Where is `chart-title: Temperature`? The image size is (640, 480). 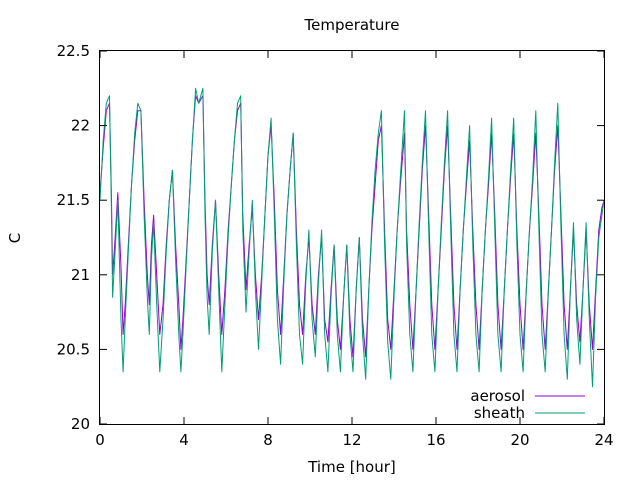 chart-title: Temperature is located at coordinates (351, 25).